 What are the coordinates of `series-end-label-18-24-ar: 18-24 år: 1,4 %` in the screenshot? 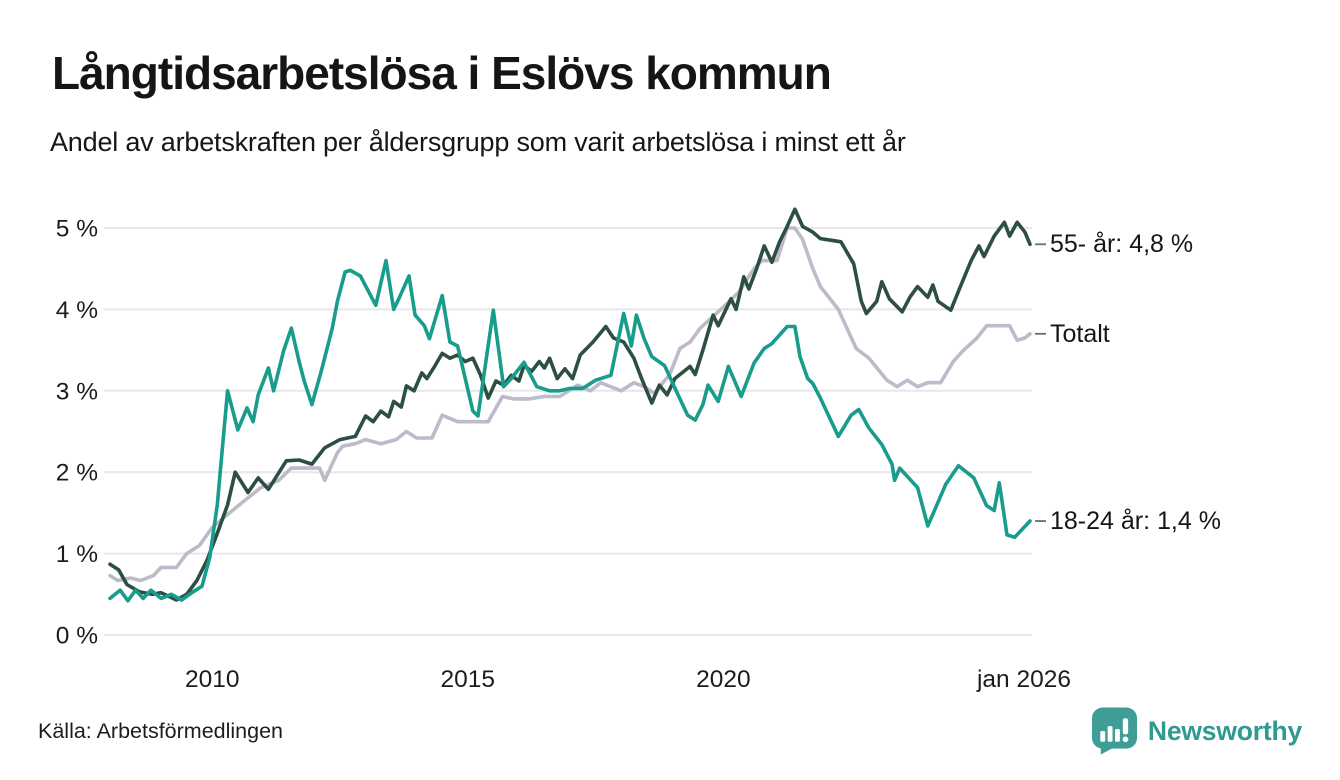 It's located at (1135, 521).